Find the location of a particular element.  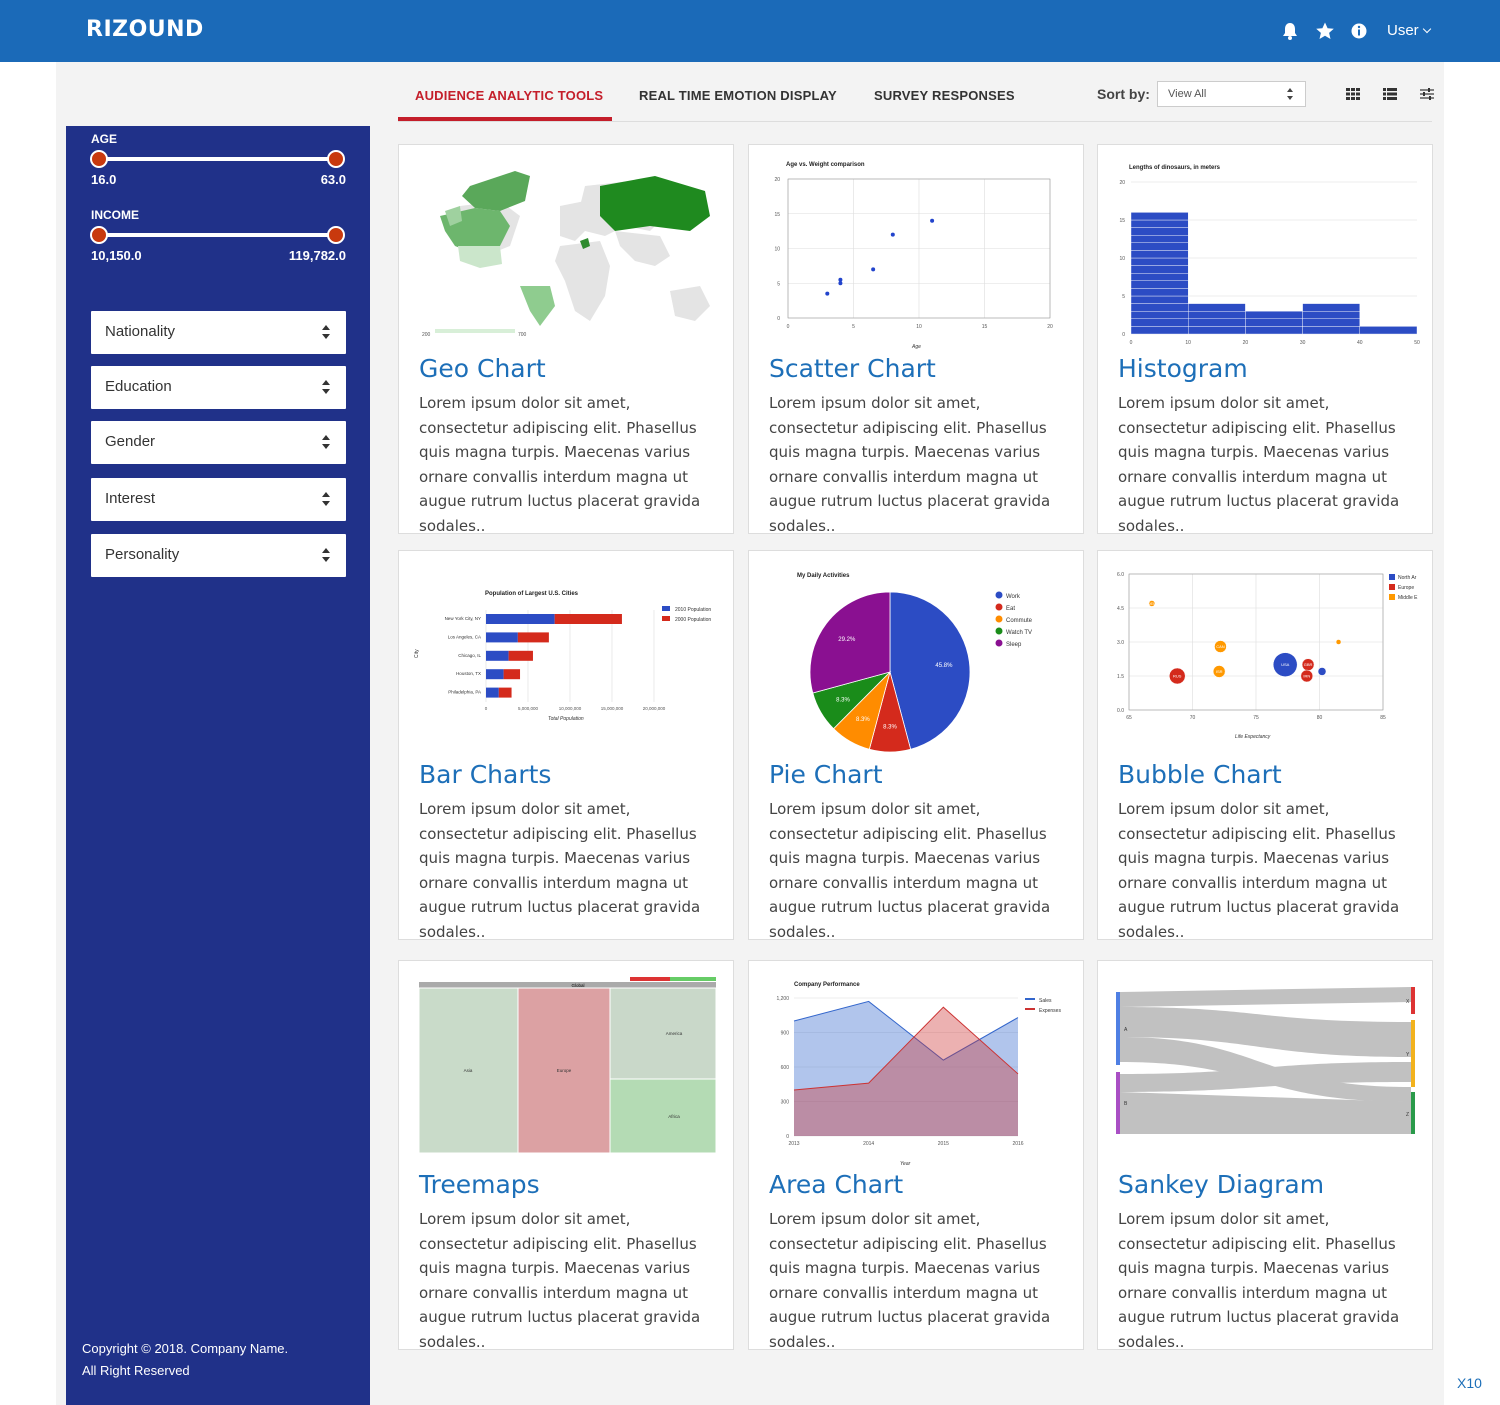

grid-view-icon is located at coordinates (1353, 94).